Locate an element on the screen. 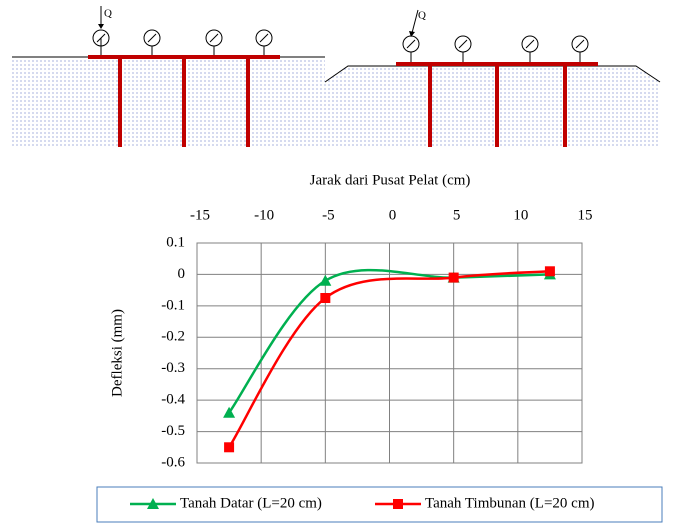 This screenshot has width=673, height=527. y-tick-label: -0.1 is located at coordinates (173, 305).